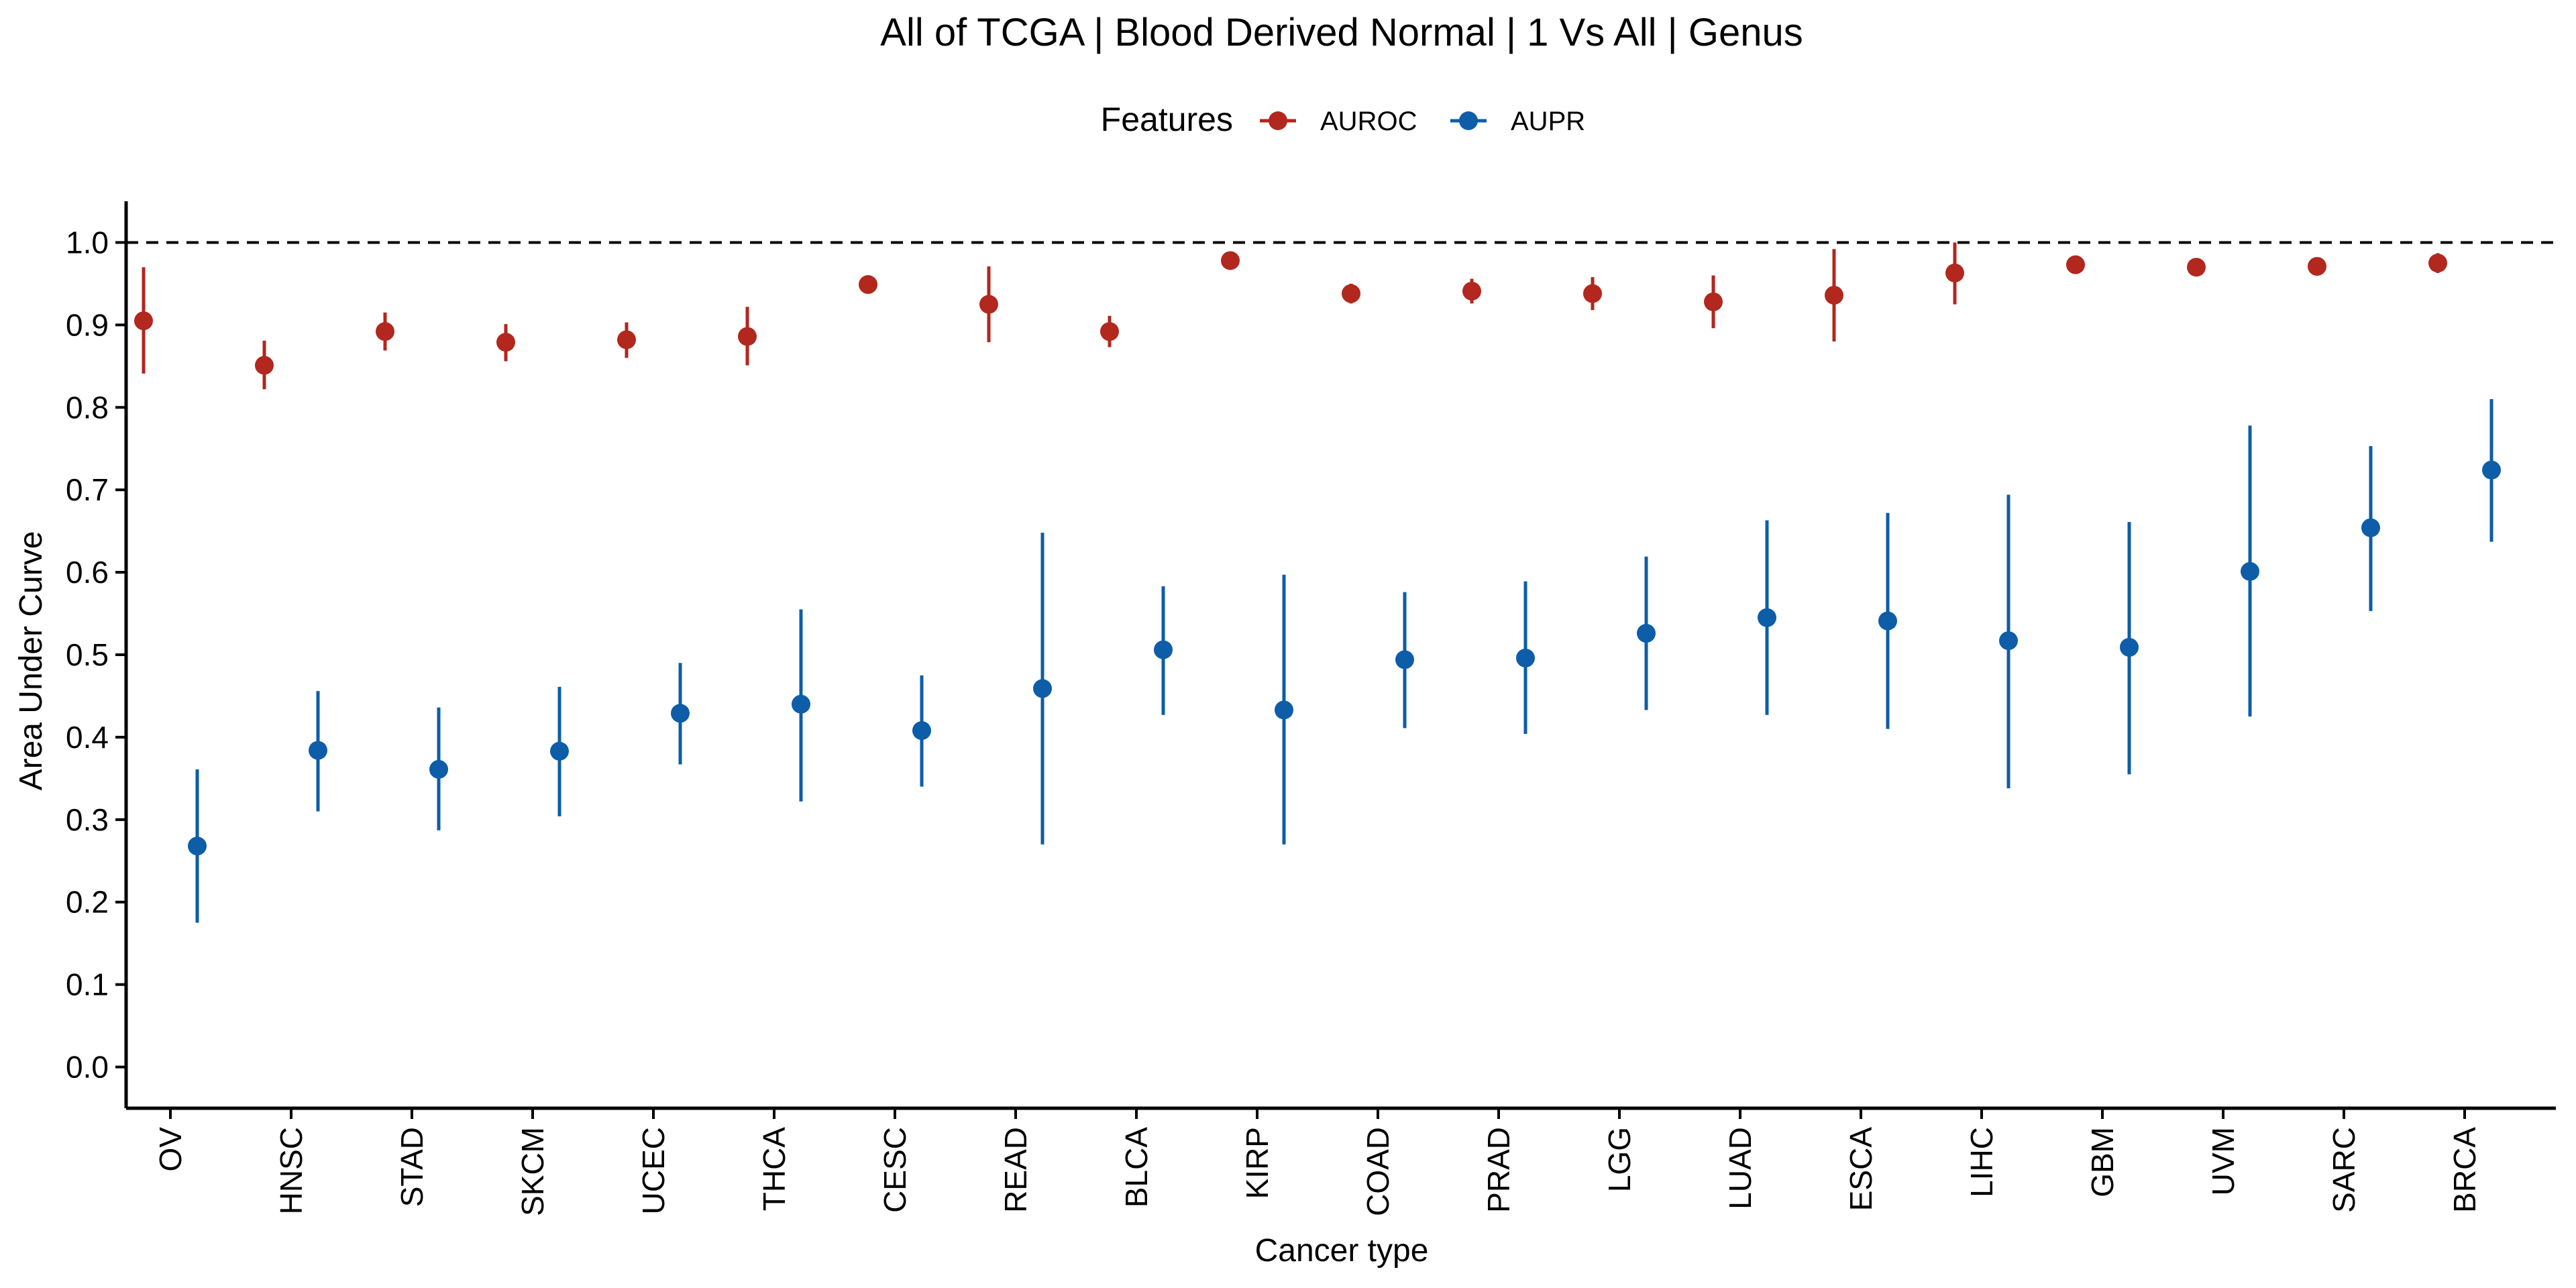  I want to click on y-tick-label: 0.7, so click(87, 489).